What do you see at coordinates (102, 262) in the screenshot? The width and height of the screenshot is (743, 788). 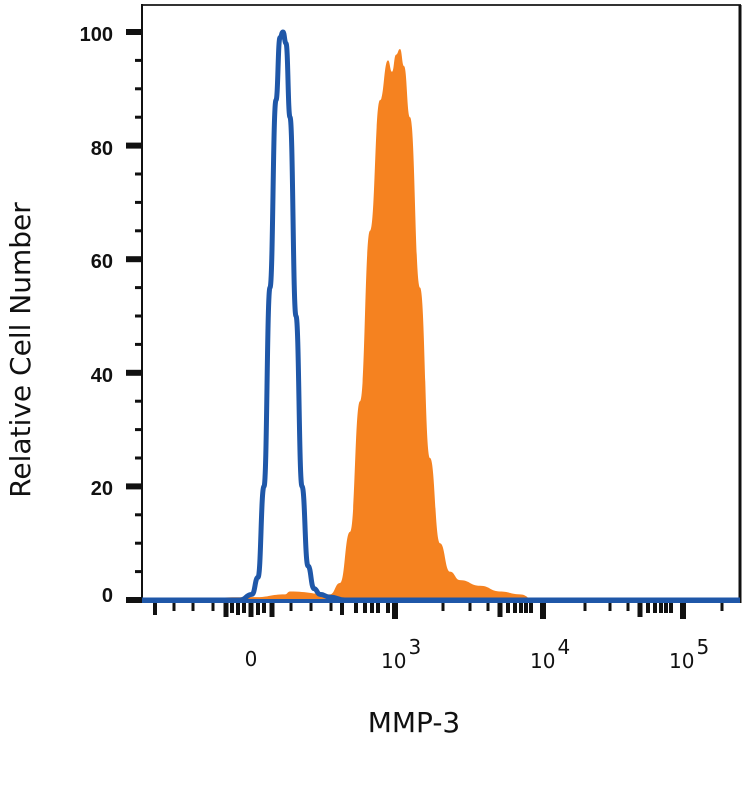 I see `y-tick-label-60: 60` at bounding box center [102, 262].